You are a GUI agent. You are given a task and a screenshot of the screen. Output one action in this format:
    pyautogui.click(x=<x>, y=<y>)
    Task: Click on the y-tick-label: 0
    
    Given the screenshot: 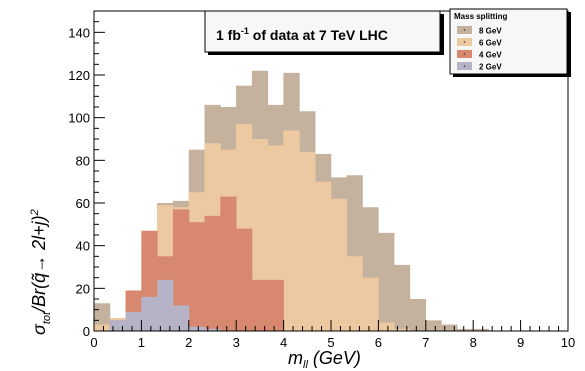 What is the action you would take?
    pyautogui.click(x=86, y=331)
    